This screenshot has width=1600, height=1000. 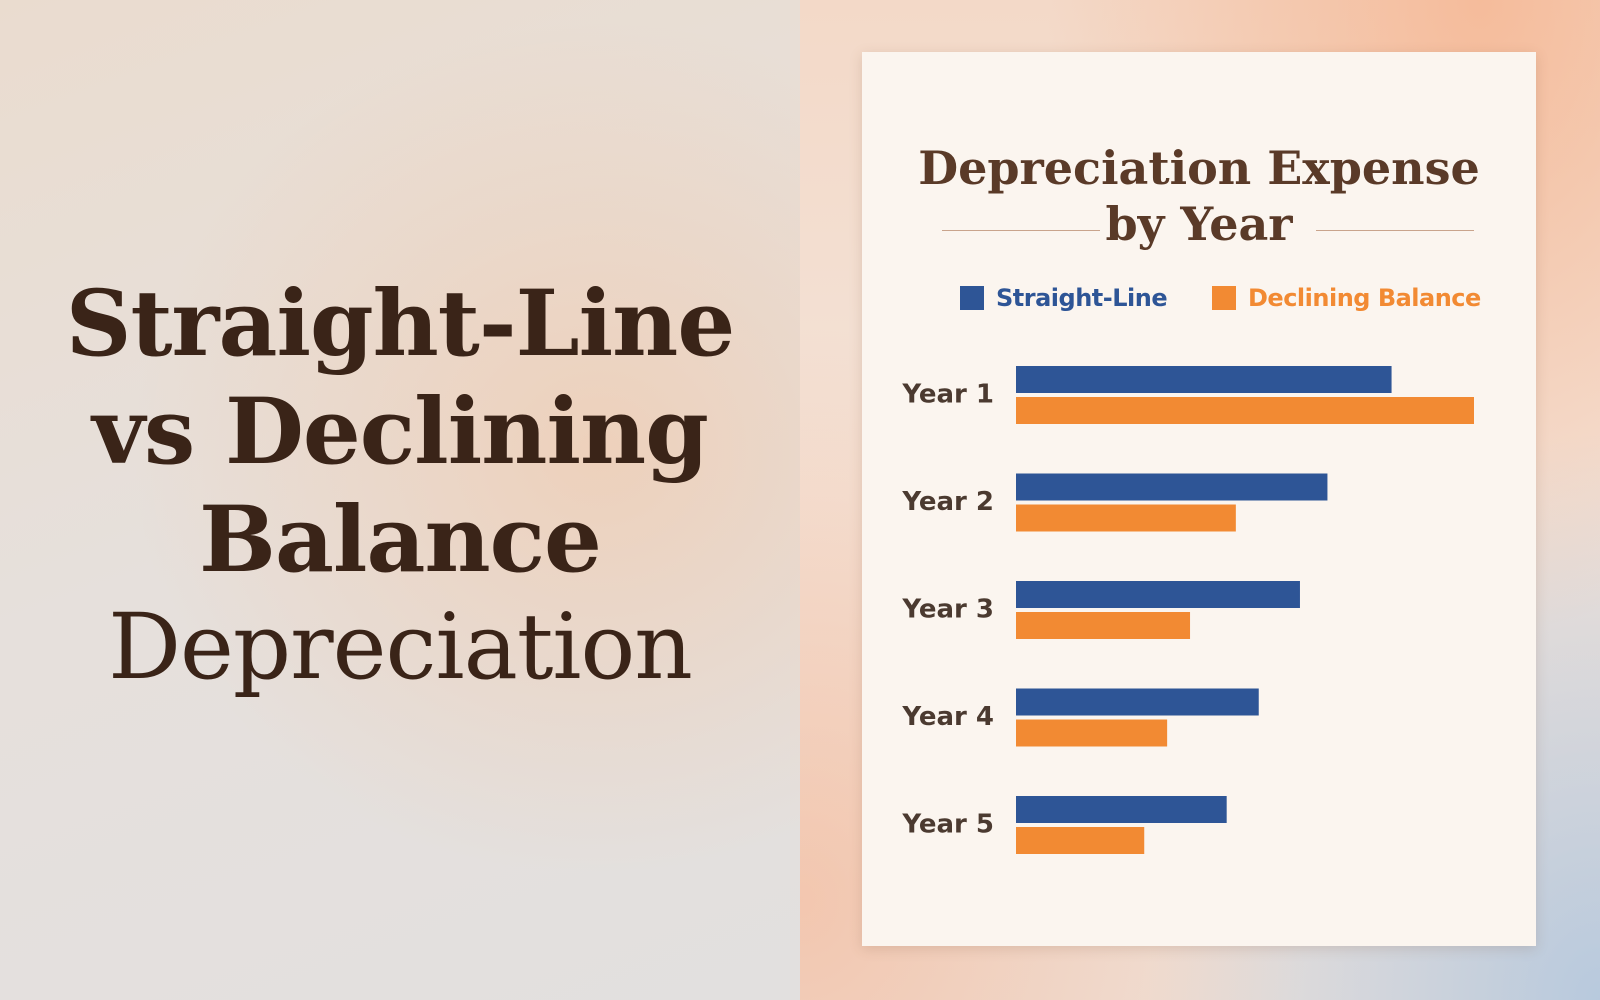 What do you see at coordinates (1199, 298) in the screenshot?
I see `chart-legend: Straight-Line Declining Balance` at bounding box center [1199, 298].